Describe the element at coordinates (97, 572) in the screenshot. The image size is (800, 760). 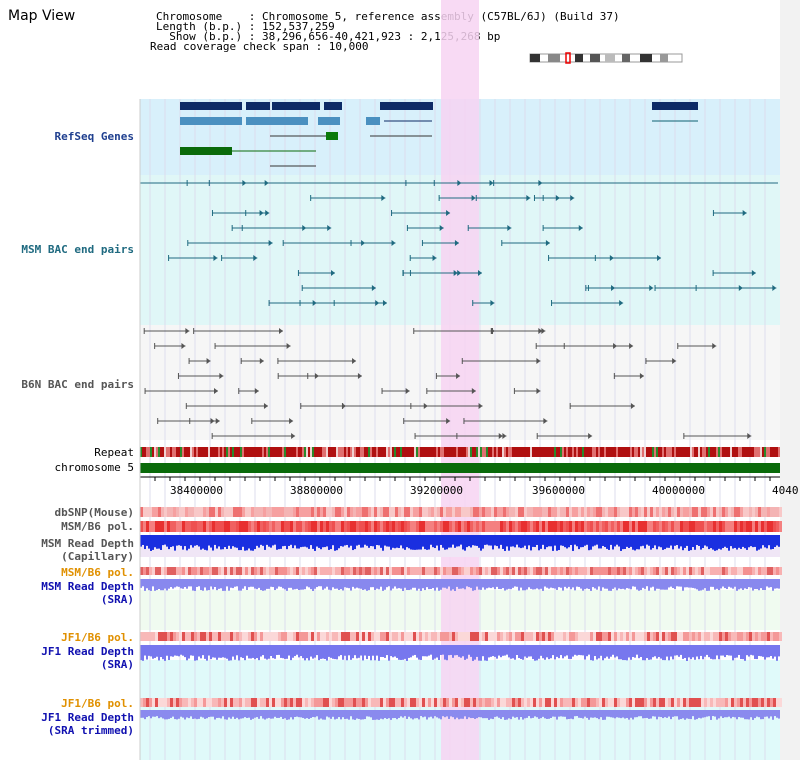
I see `label-msm-b6-pol-2: MSM/B6 pol.` at that location.